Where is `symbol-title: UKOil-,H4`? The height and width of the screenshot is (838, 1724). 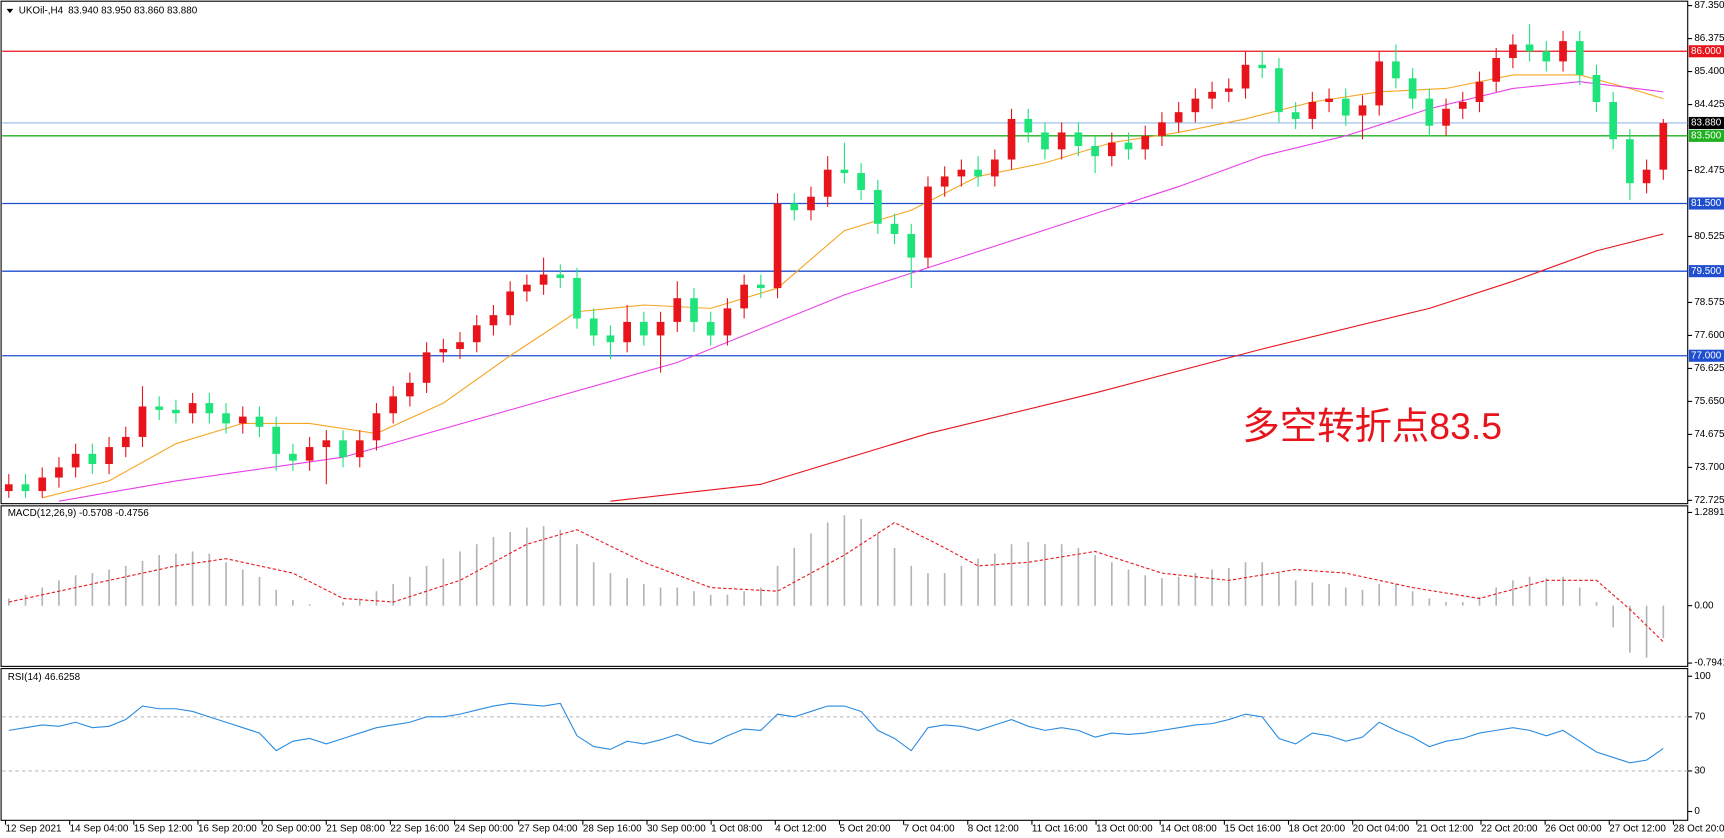
symbol-title: UKOil-,H4 is located at coordinates (41, 11).